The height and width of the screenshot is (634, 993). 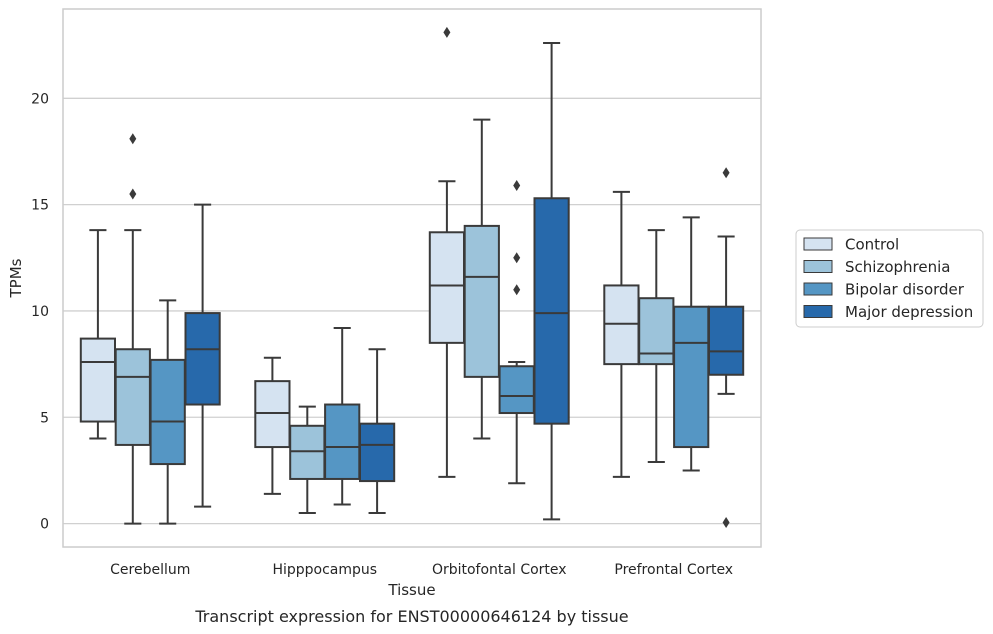 What do you see at coordinates (905, 290) in the screenshot?
I see `legend-label: Bipolar disorder` at bounding box center [905, 290].